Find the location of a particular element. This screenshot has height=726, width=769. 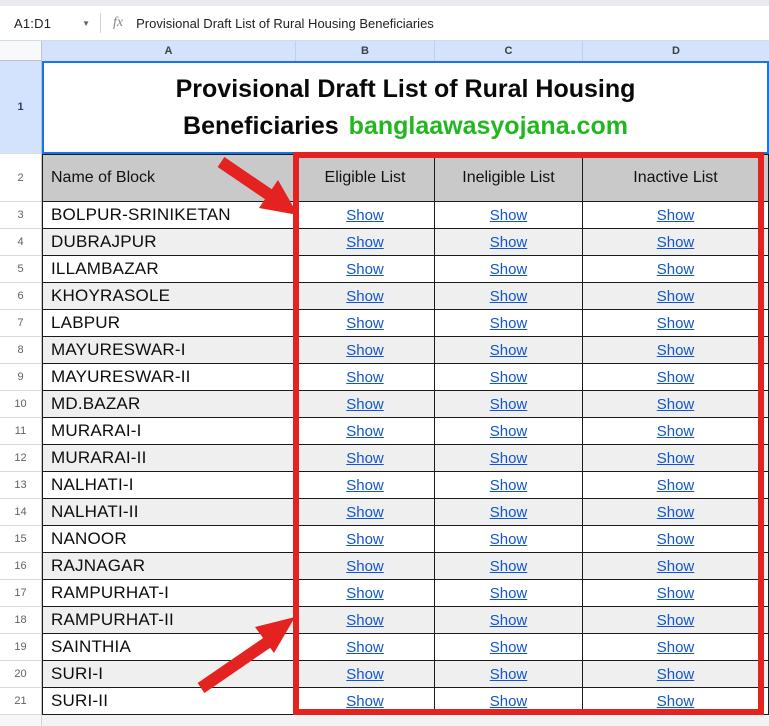

block-name-cell: RAJNAGAR is located at coordinates (169, 566).